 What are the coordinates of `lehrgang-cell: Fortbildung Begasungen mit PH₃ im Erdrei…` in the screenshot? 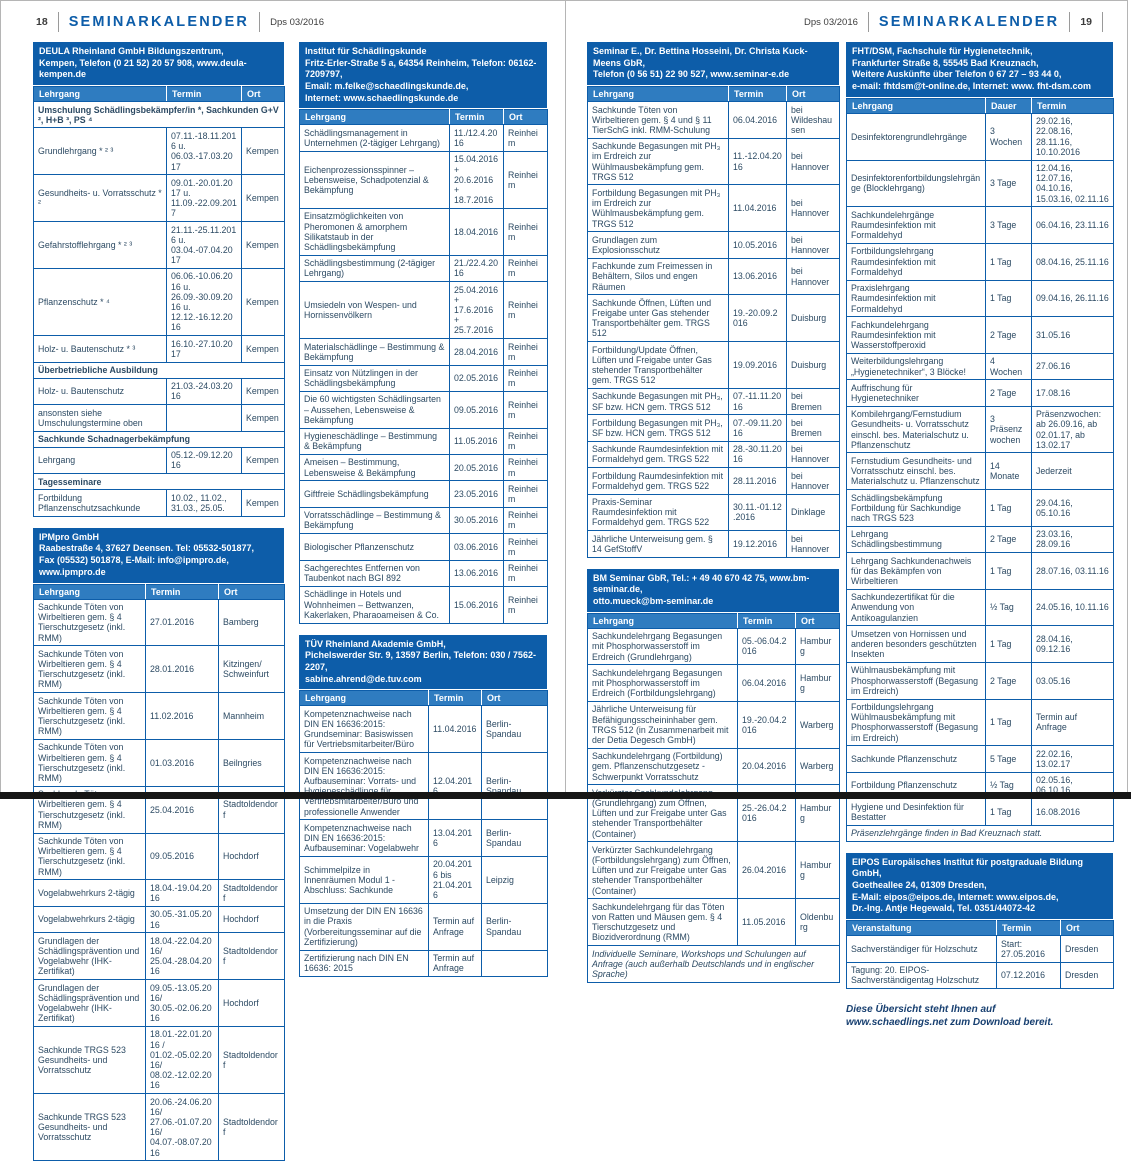 It's located at (658, 208).